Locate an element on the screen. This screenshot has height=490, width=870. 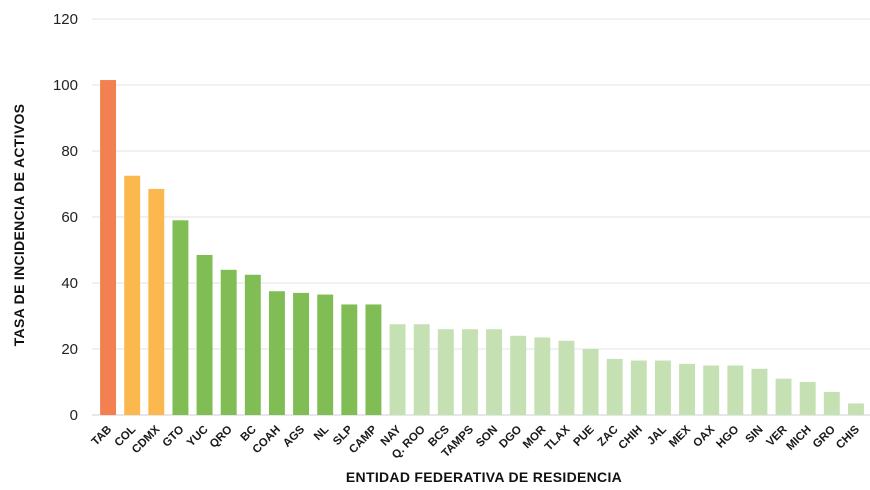
x-axis-title: ENTIDAD FEDERATIVA DE RESIDENCIA is located at coordinates (484, 477).